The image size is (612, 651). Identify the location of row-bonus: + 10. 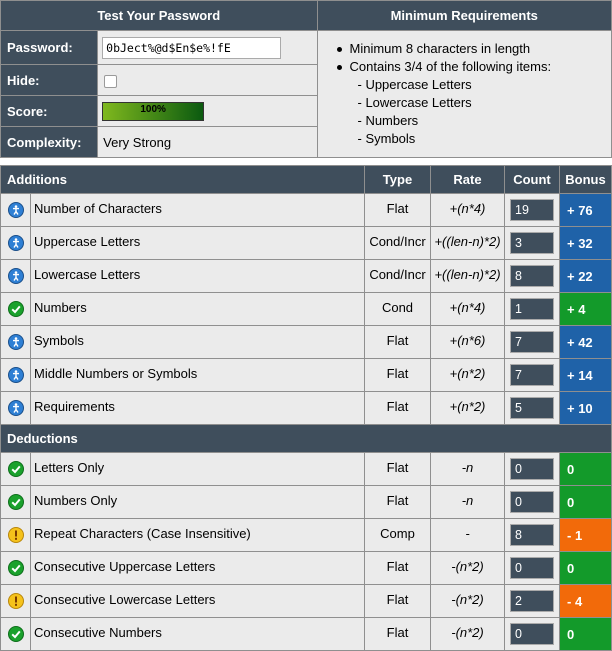
(585, 408).